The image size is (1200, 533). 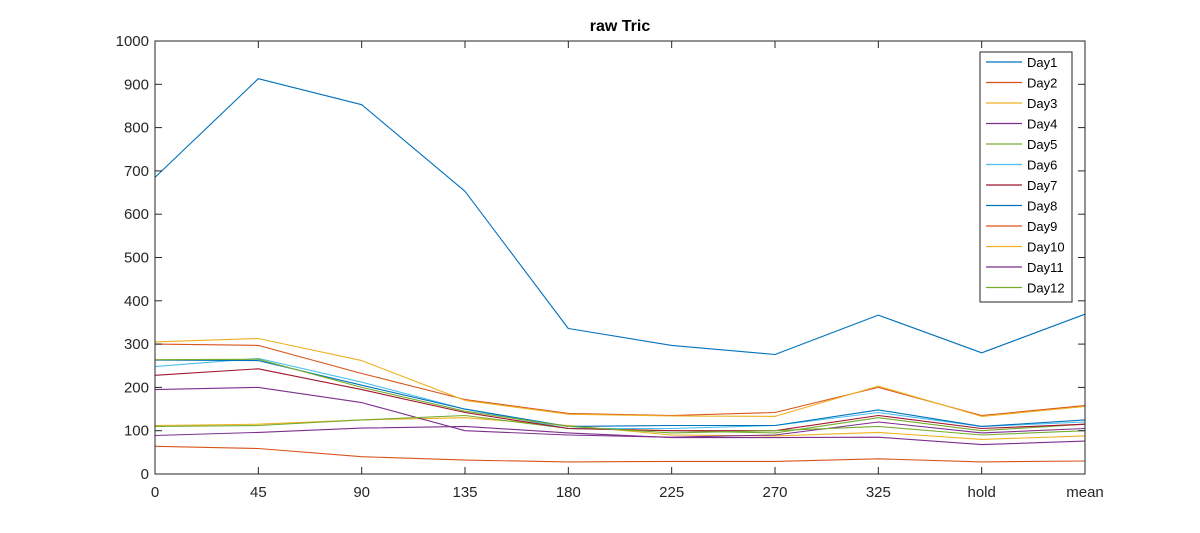 I want to click on y-tick-label: 1000, so click(x=132, y=41).